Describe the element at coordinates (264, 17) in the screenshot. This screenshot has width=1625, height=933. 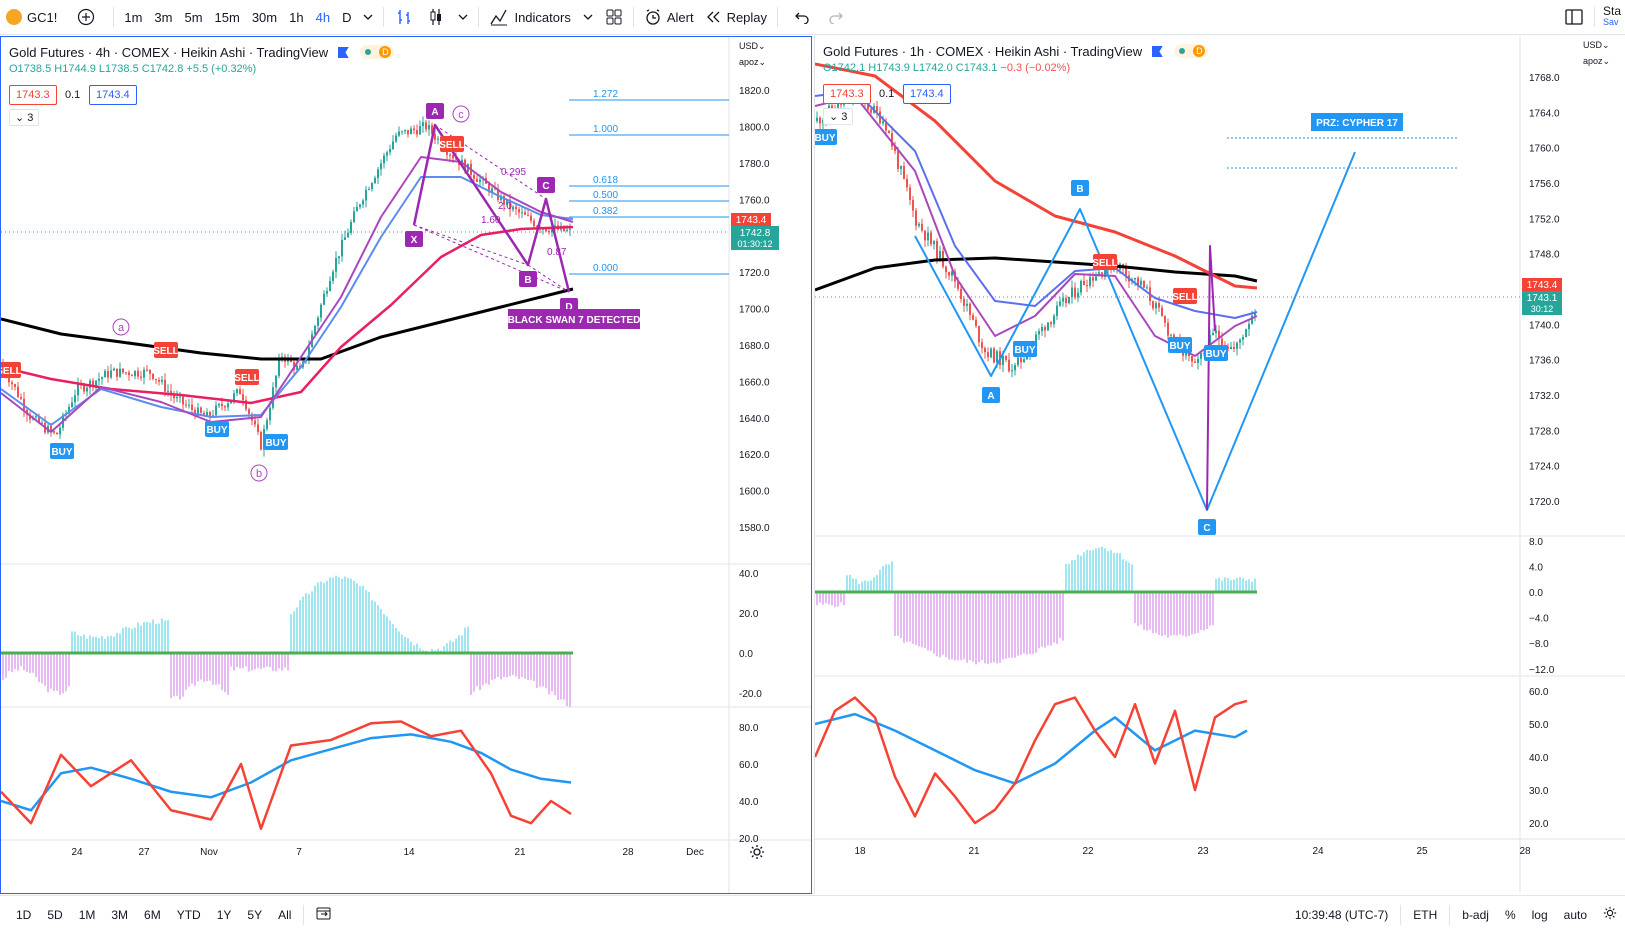
I see `interval-30m: 30m` at that location.